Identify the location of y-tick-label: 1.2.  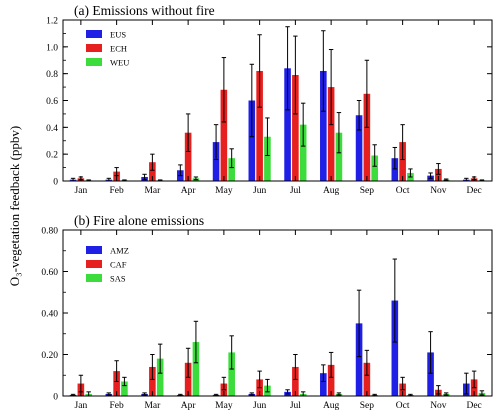
(52, 22).